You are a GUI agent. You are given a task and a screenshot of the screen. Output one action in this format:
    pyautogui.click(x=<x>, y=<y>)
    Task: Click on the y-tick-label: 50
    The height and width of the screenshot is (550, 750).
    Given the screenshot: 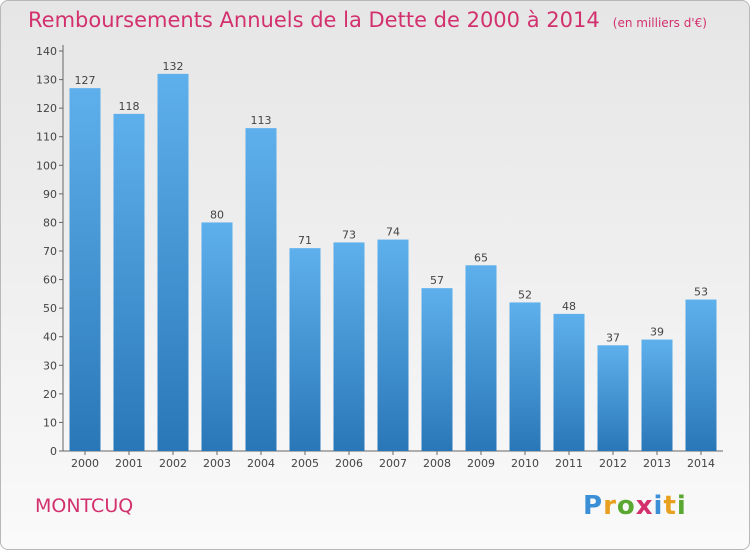 What is the action you would take?
    pyautogui.click(x=50, y=308)
    